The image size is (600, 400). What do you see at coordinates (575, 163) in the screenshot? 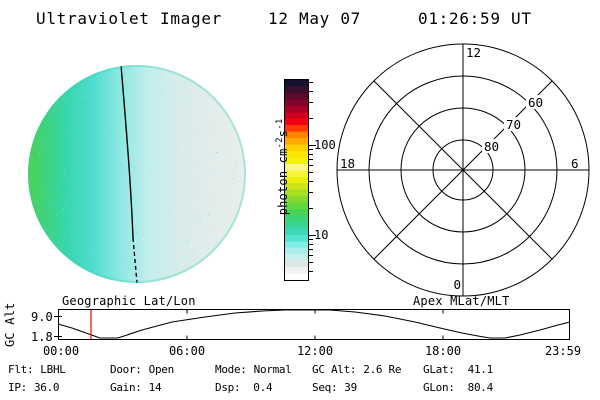
I see `polar-label-6: 6` at bounding box center [575, 163].